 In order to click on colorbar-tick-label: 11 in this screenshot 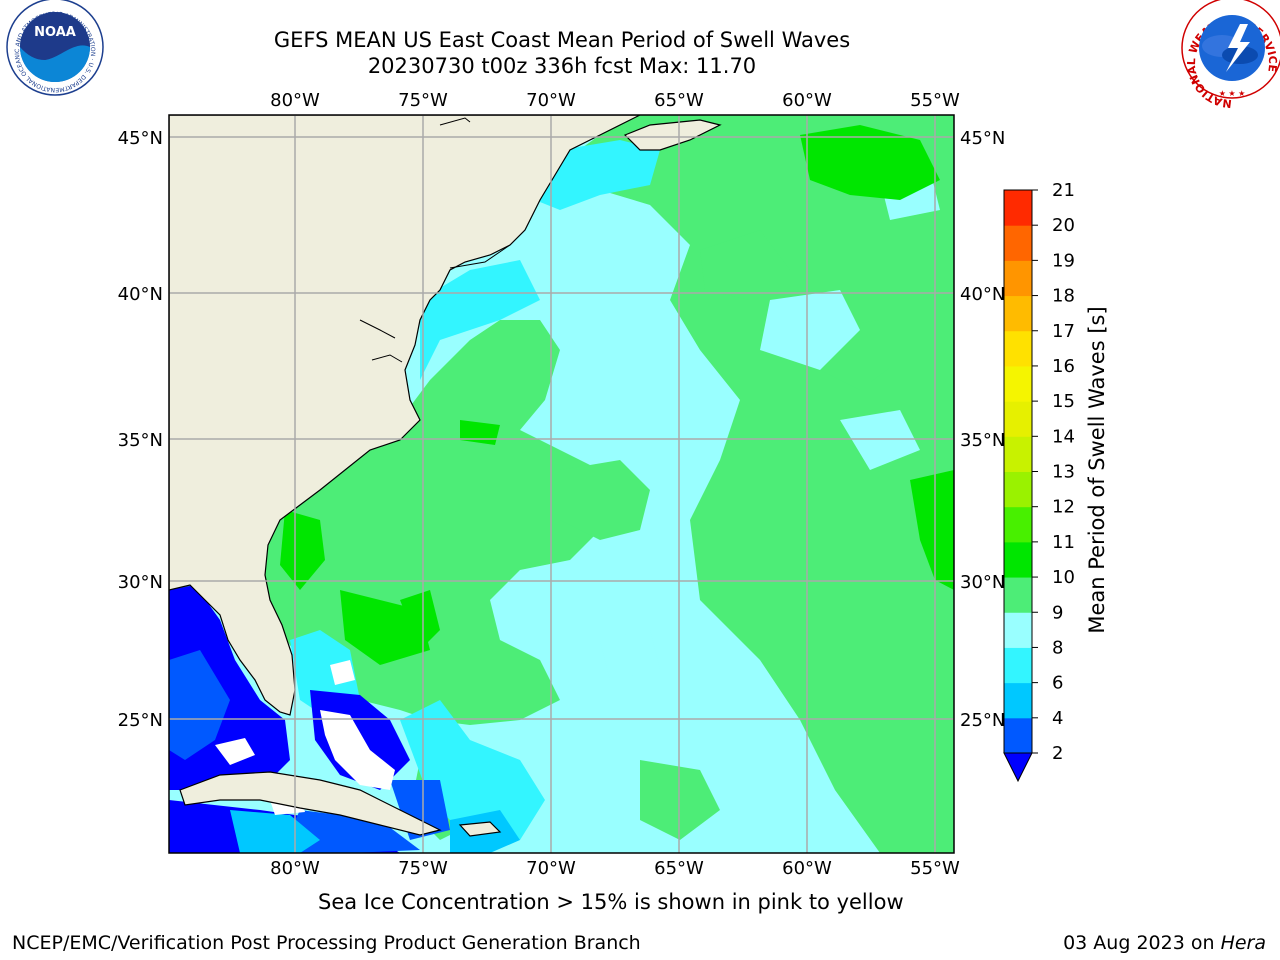, I will do `click(1063, 542)`.